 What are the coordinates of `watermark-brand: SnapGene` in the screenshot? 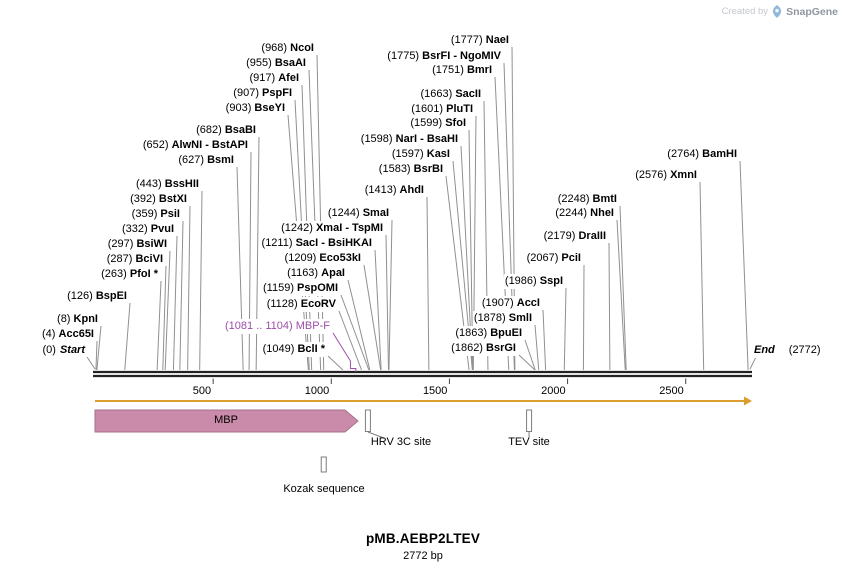 It's located at (812, 11).